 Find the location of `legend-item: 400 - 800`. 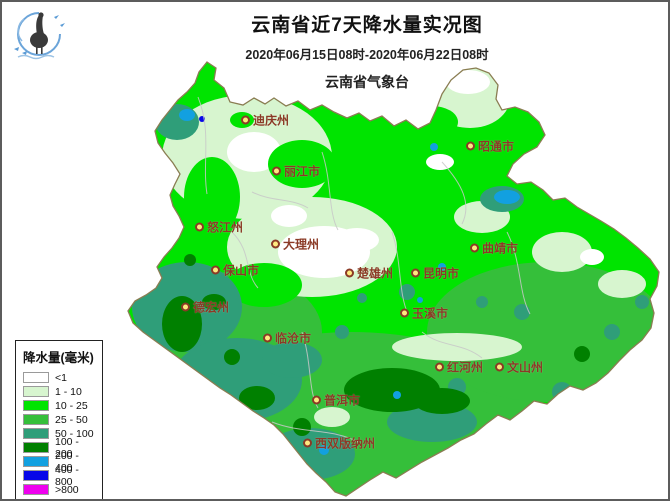

legend-item: 400 - 800 is located at coordinates (59, 476).